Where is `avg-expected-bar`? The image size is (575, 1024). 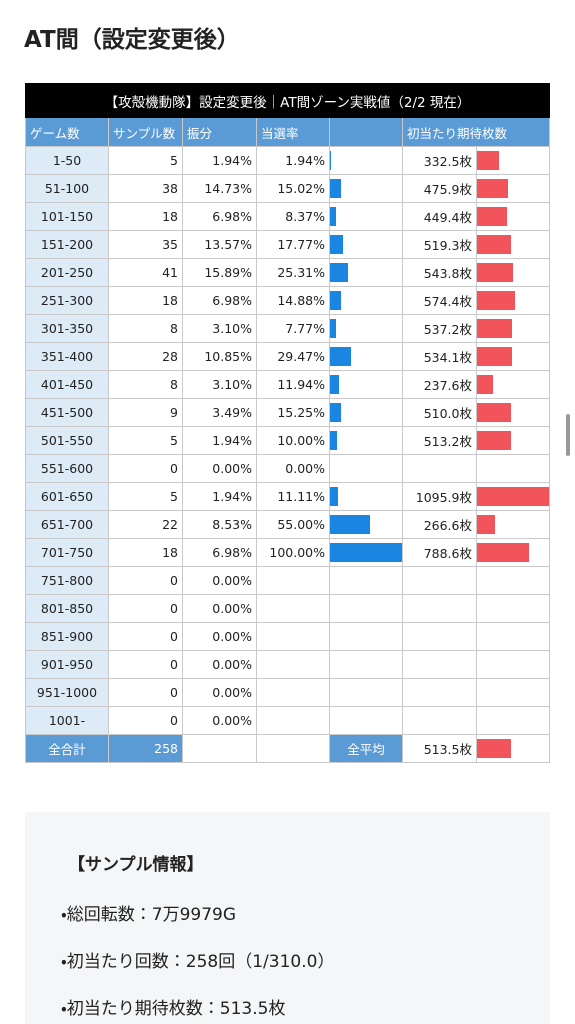
avg-expected-bar is located at coordinates (494, 748).